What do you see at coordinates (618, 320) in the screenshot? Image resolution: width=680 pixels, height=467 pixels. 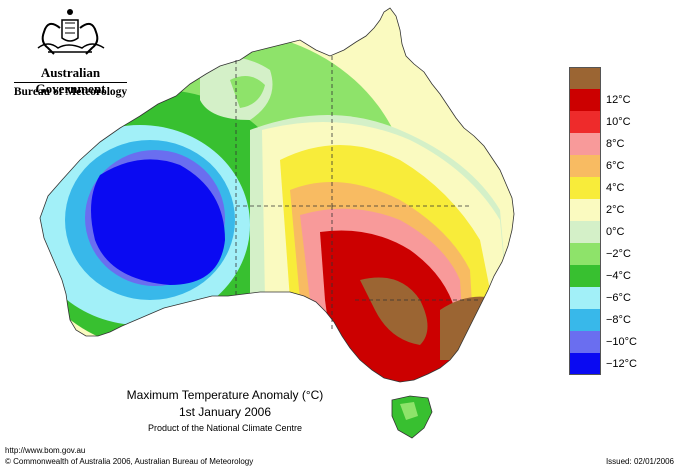 I see `legend-label: −8°C` at bounding box center [618, 320].